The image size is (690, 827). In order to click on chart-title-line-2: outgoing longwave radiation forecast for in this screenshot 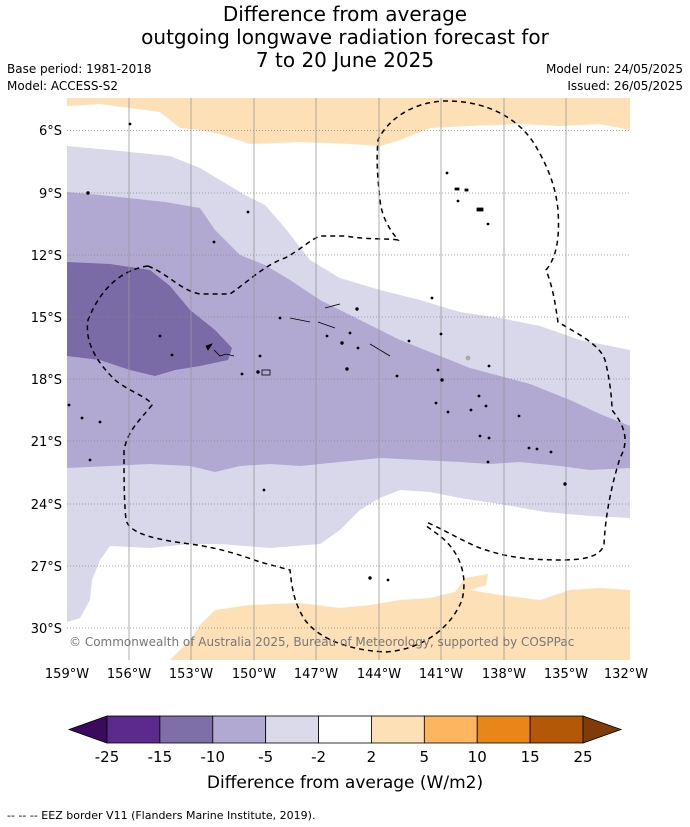, I will do `click(345, 37)`.